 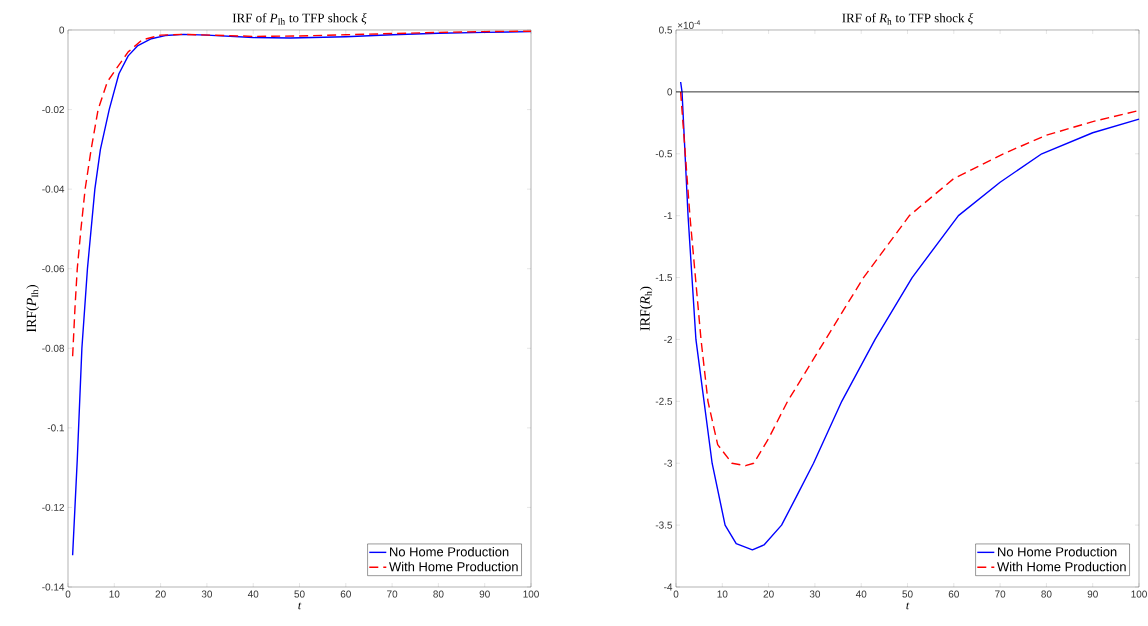 I want to click on y-tick-label: -1.5, so click(x=664, y=278).